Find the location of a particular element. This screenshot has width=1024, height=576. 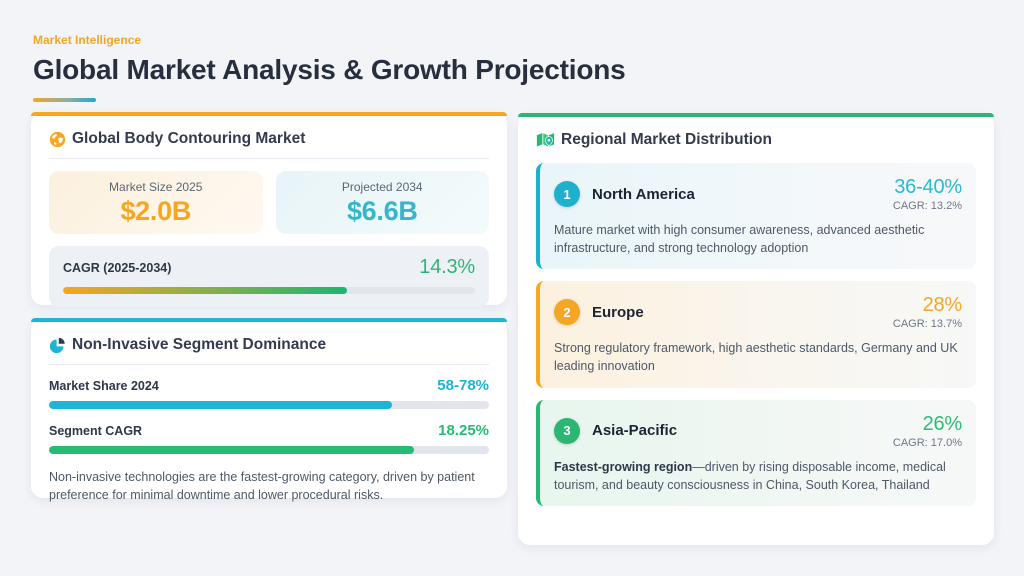

region-rank-badge: 1 is located at coordinates (567, 194).